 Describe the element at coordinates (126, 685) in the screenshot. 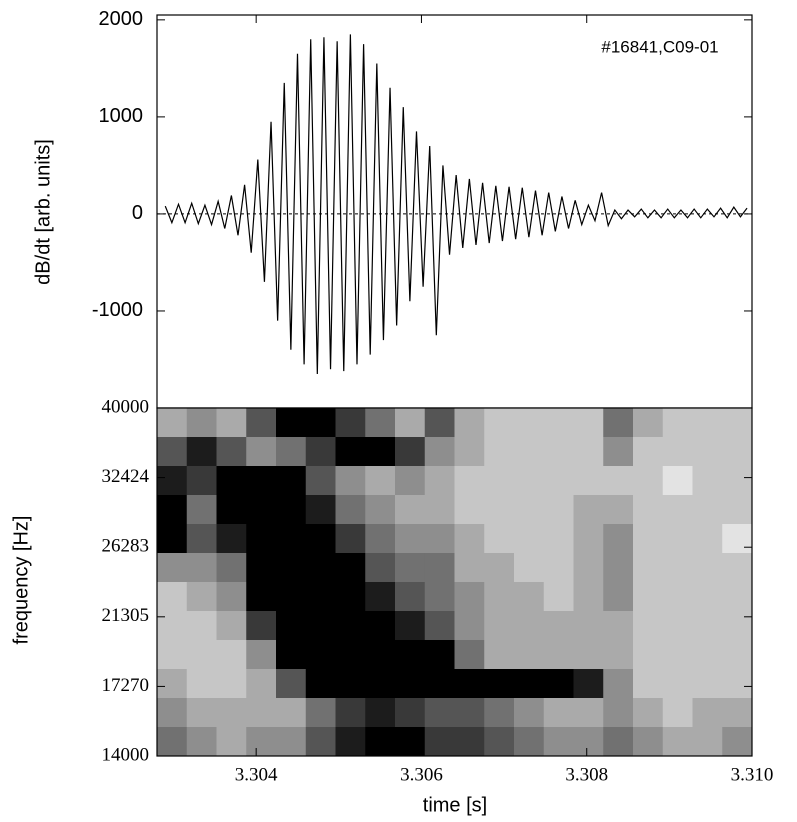

I see `y-tick-label: 17270` at that location.